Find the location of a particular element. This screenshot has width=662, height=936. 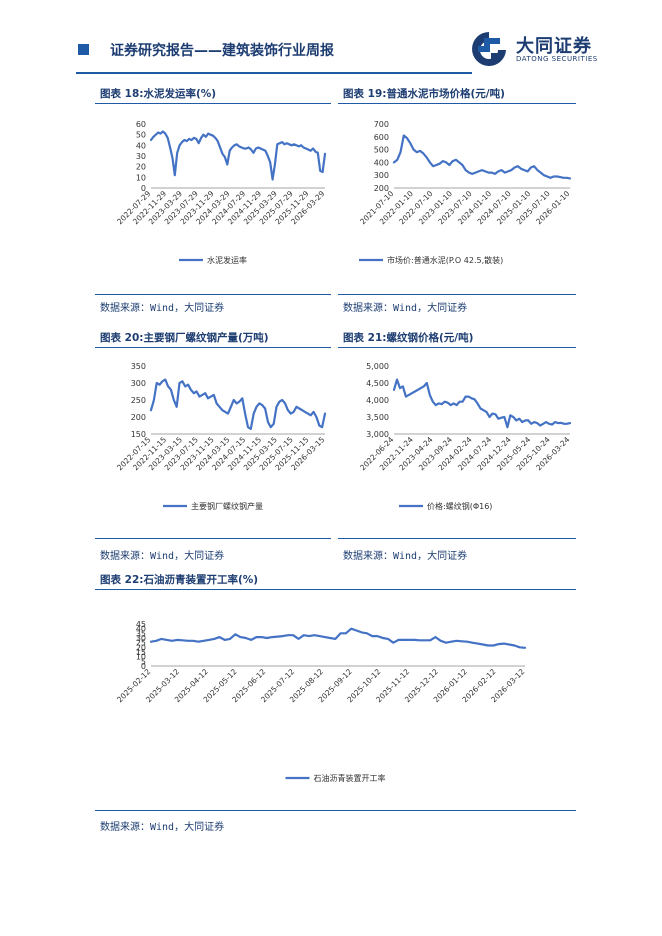

header-square-mark is located at coordinates (83, 49).